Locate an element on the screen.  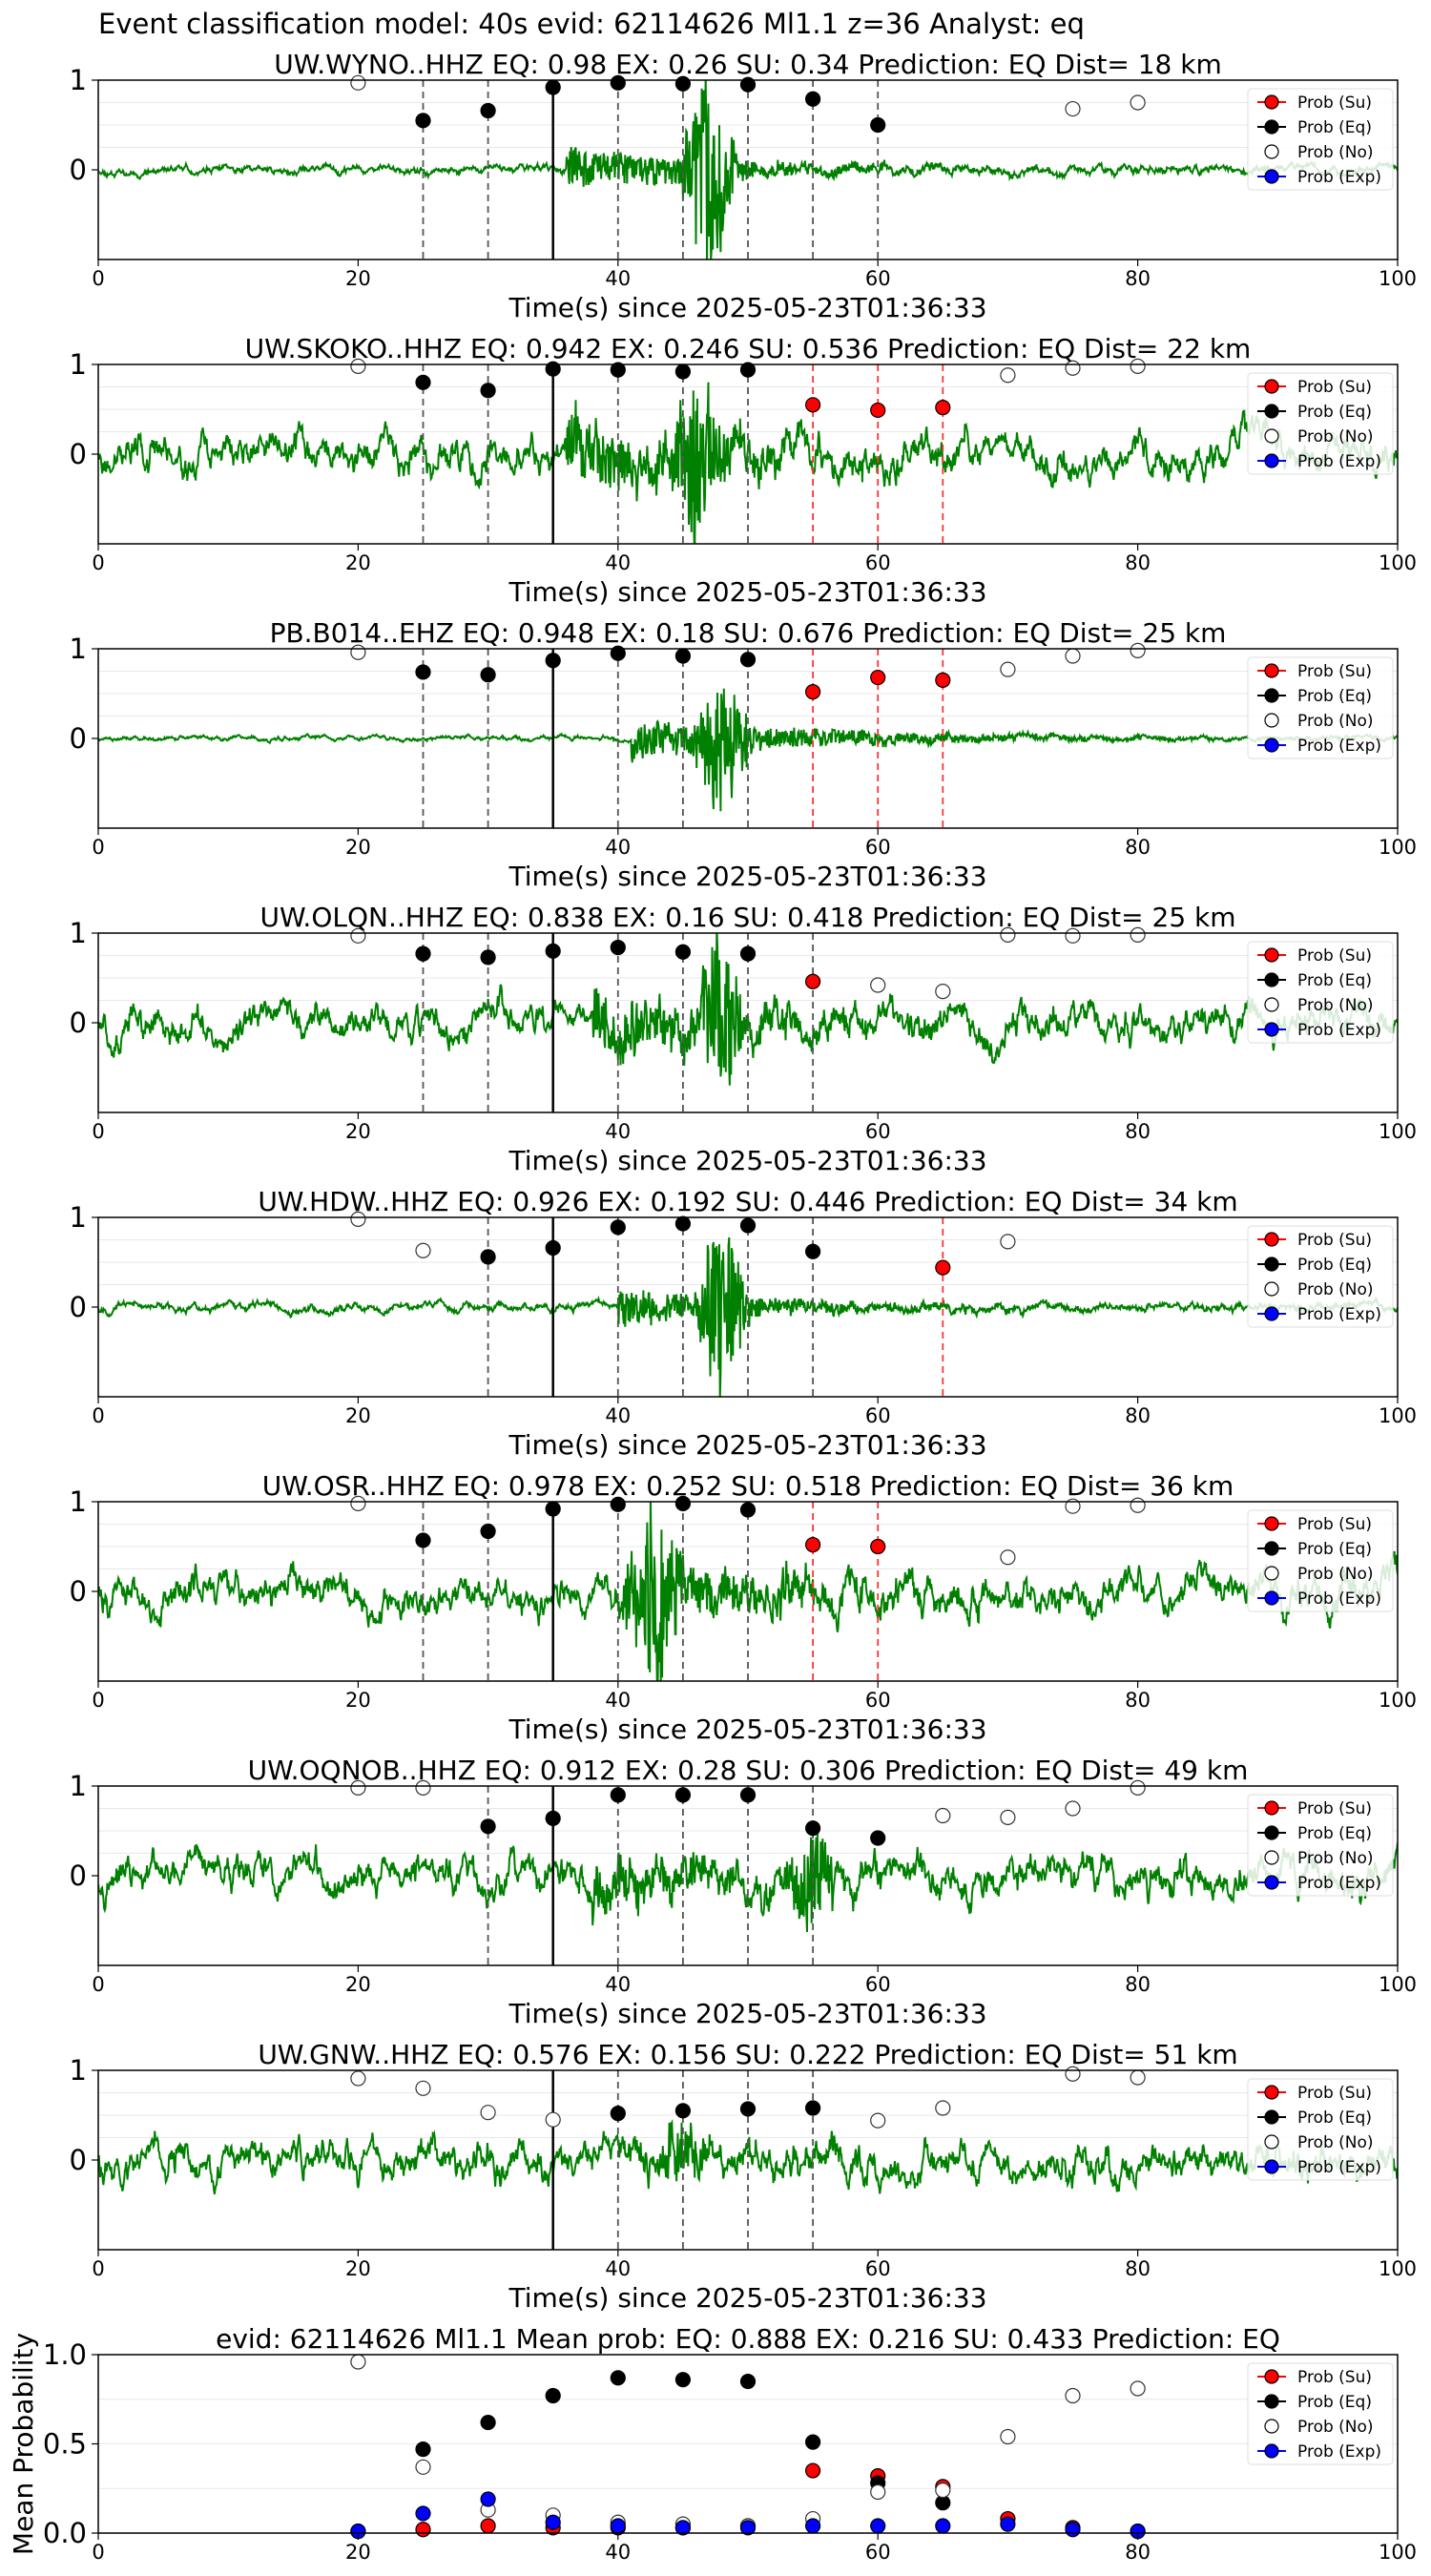
legend-marker-no is located at coordinates (1271, 151).